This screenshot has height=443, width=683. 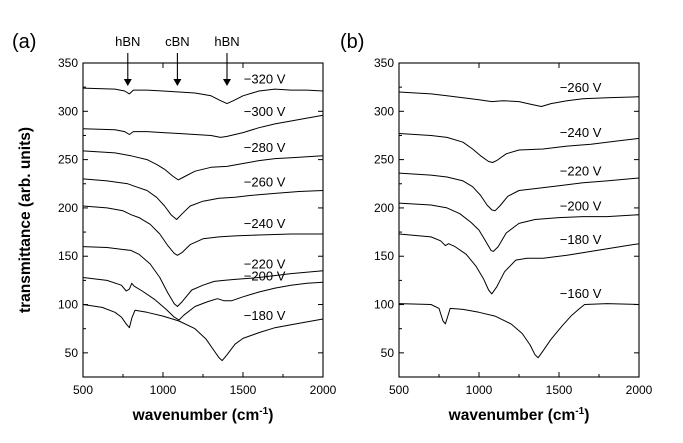 What do you see at coordinates (25, 220) in the screenshot?
I see `y-axis-title: transmittance (arb. units)` at bounding box center [25, 220].